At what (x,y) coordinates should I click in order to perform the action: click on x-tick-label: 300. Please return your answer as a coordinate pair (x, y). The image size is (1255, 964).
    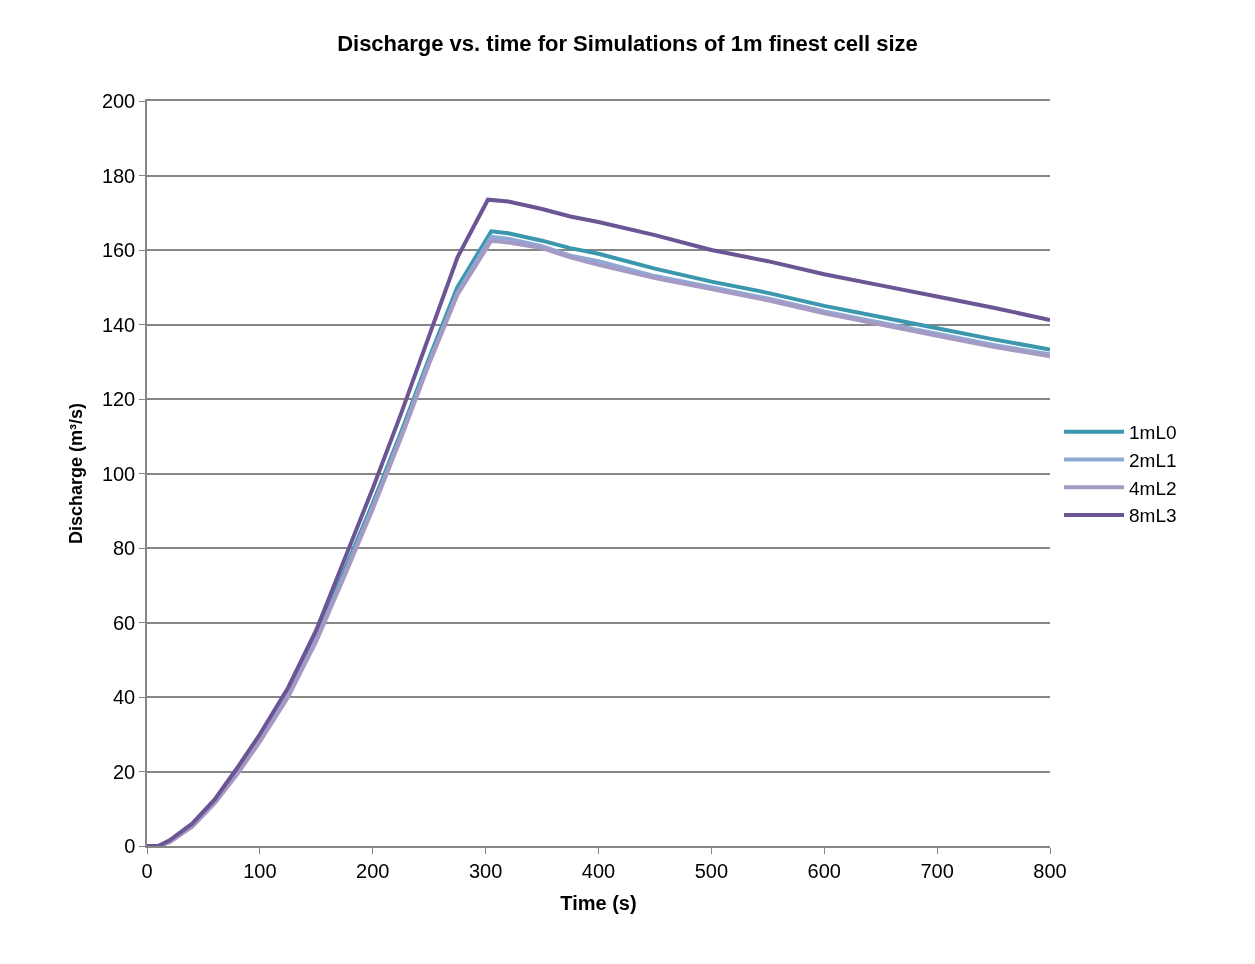
    Looking at the image, I should click on (485, 870).